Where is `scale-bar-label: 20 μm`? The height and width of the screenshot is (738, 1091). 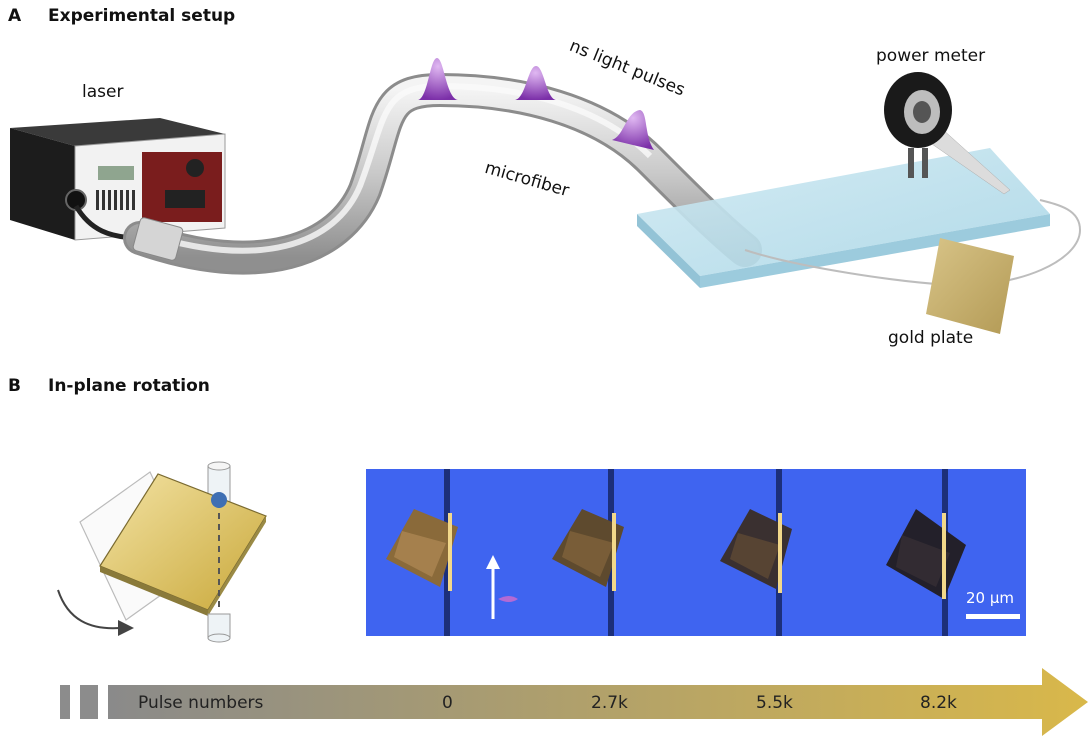
scale-bar-label: 20 μm is located at coordinates (990, 598).